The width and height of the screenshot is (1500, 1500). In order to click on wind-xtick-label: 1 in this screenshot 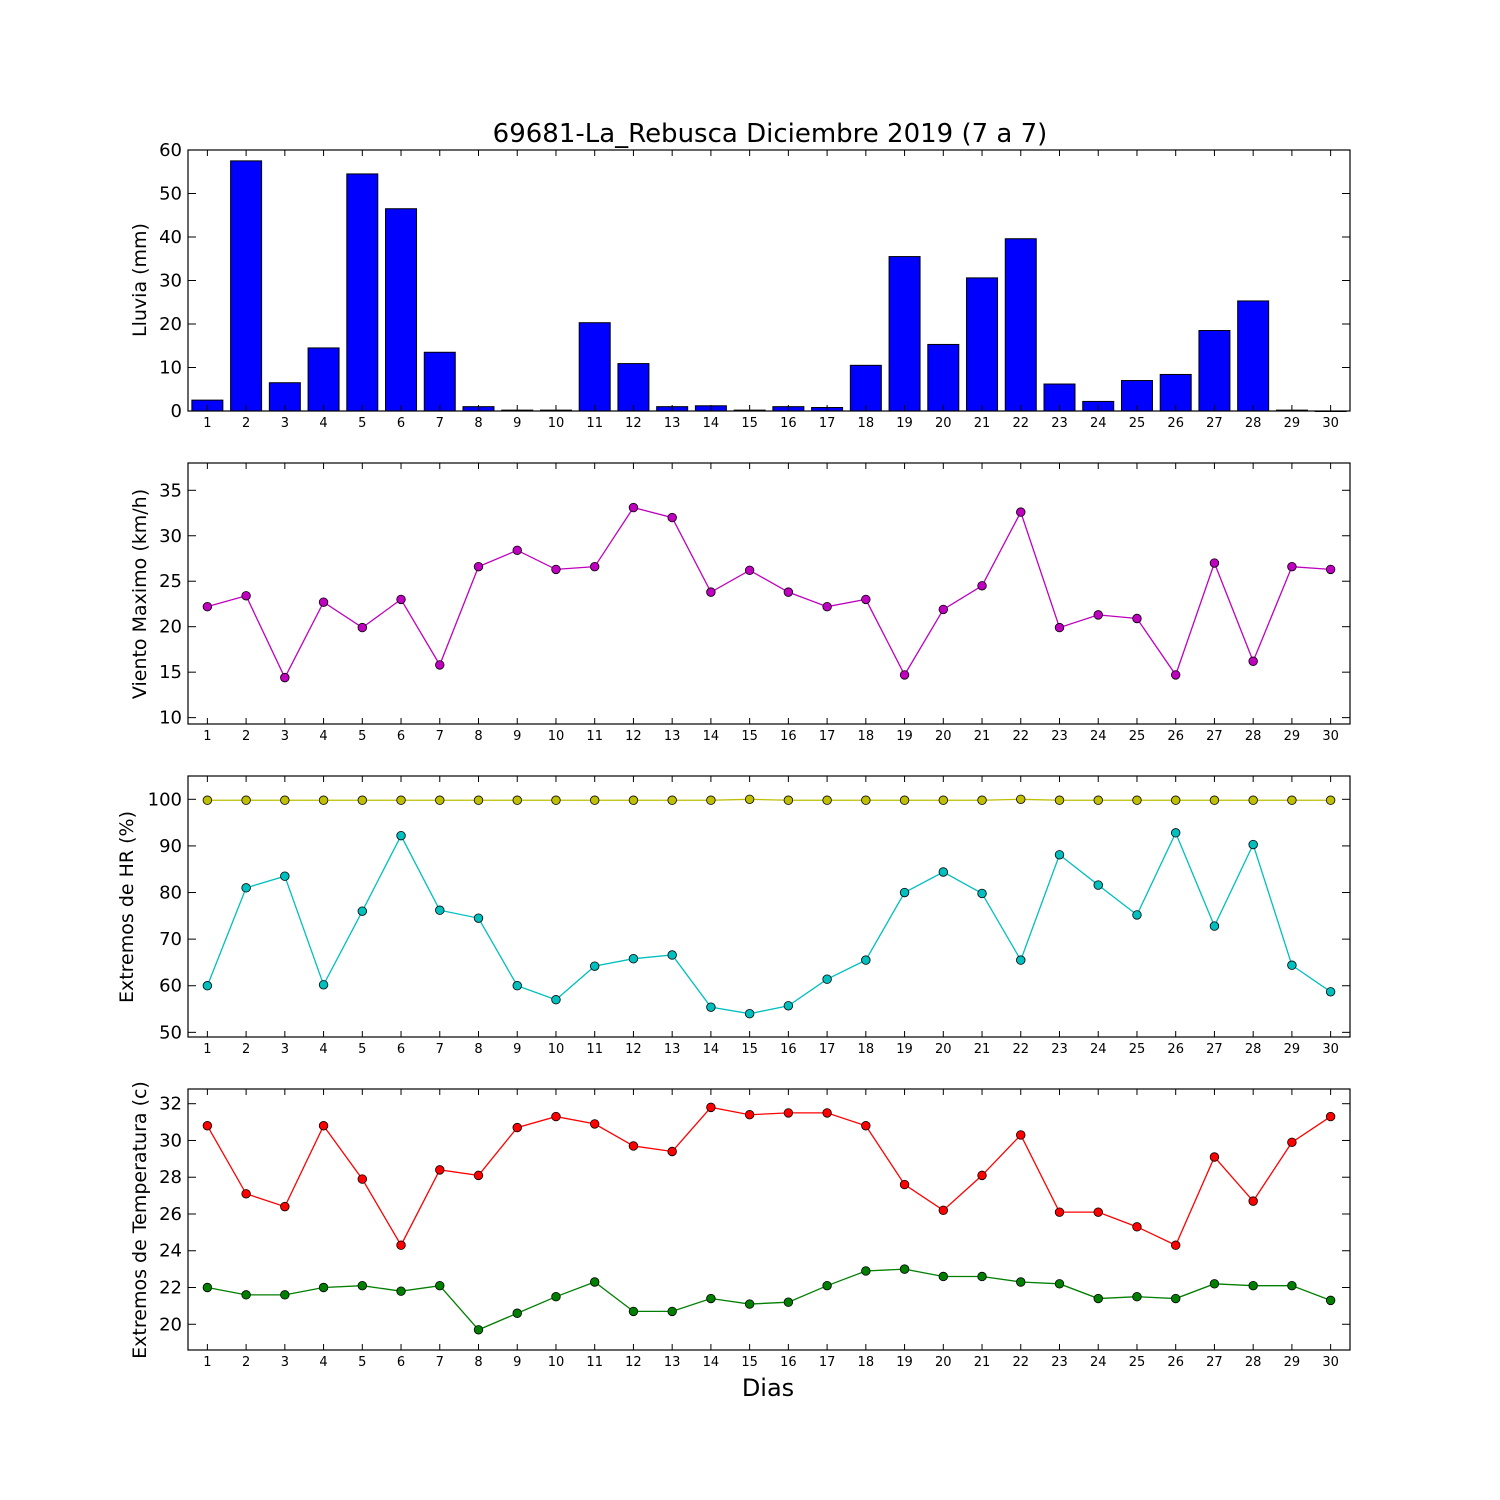, I will do `click(207, 736)`.